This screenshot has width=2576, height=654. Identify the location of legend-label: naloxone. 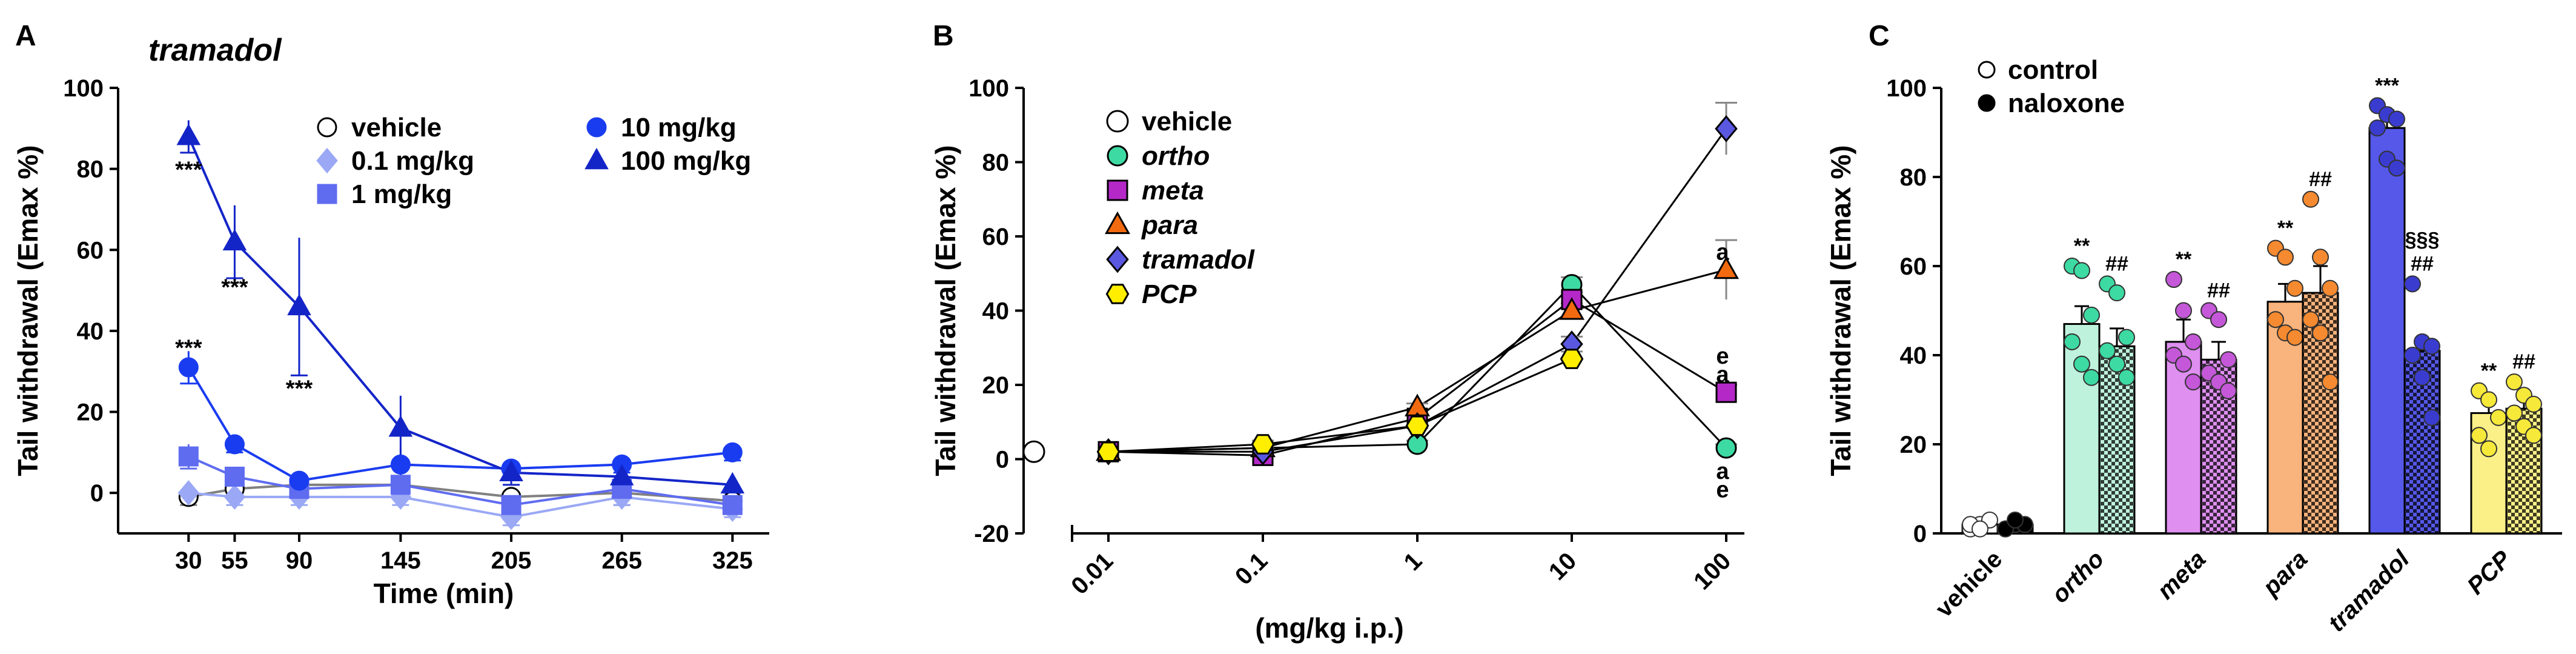
(2066, 103).